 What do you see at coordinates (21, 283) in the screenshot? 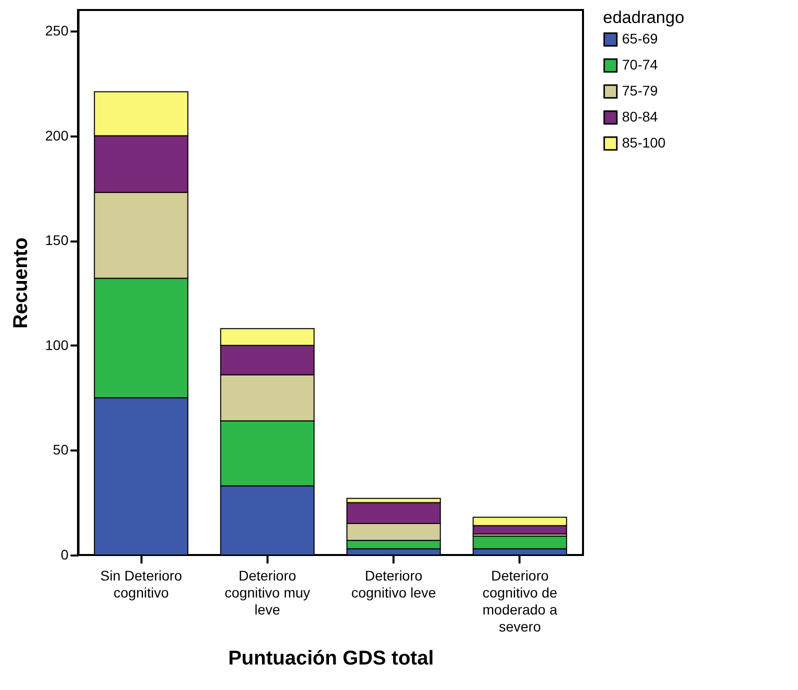
I see `y-axis-title: Recuento` at bounding box center [21, 283].